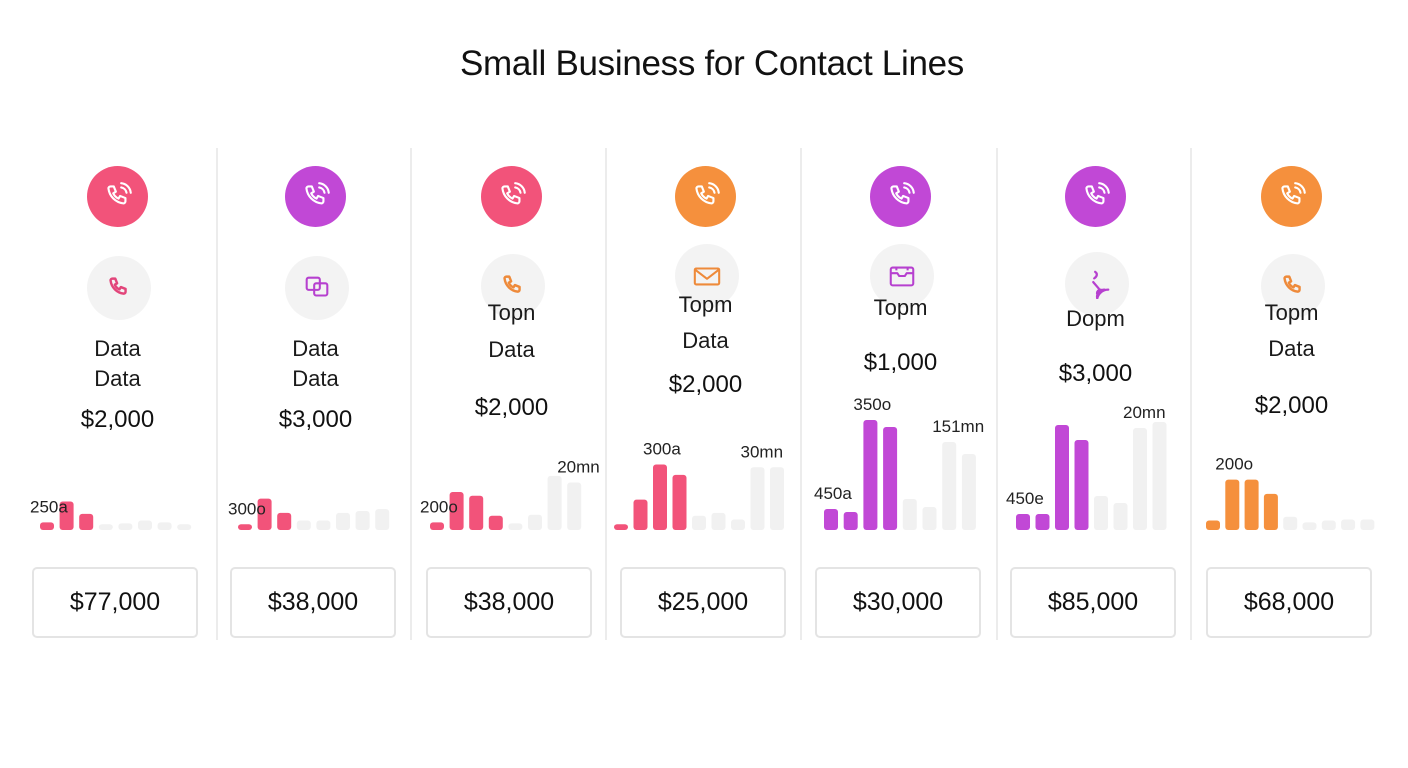 This screenshot has height=768, width=1408. I want to click on panel-5: Topm $1,000 450a 350o 151mn $30,000, so click(900, 394).